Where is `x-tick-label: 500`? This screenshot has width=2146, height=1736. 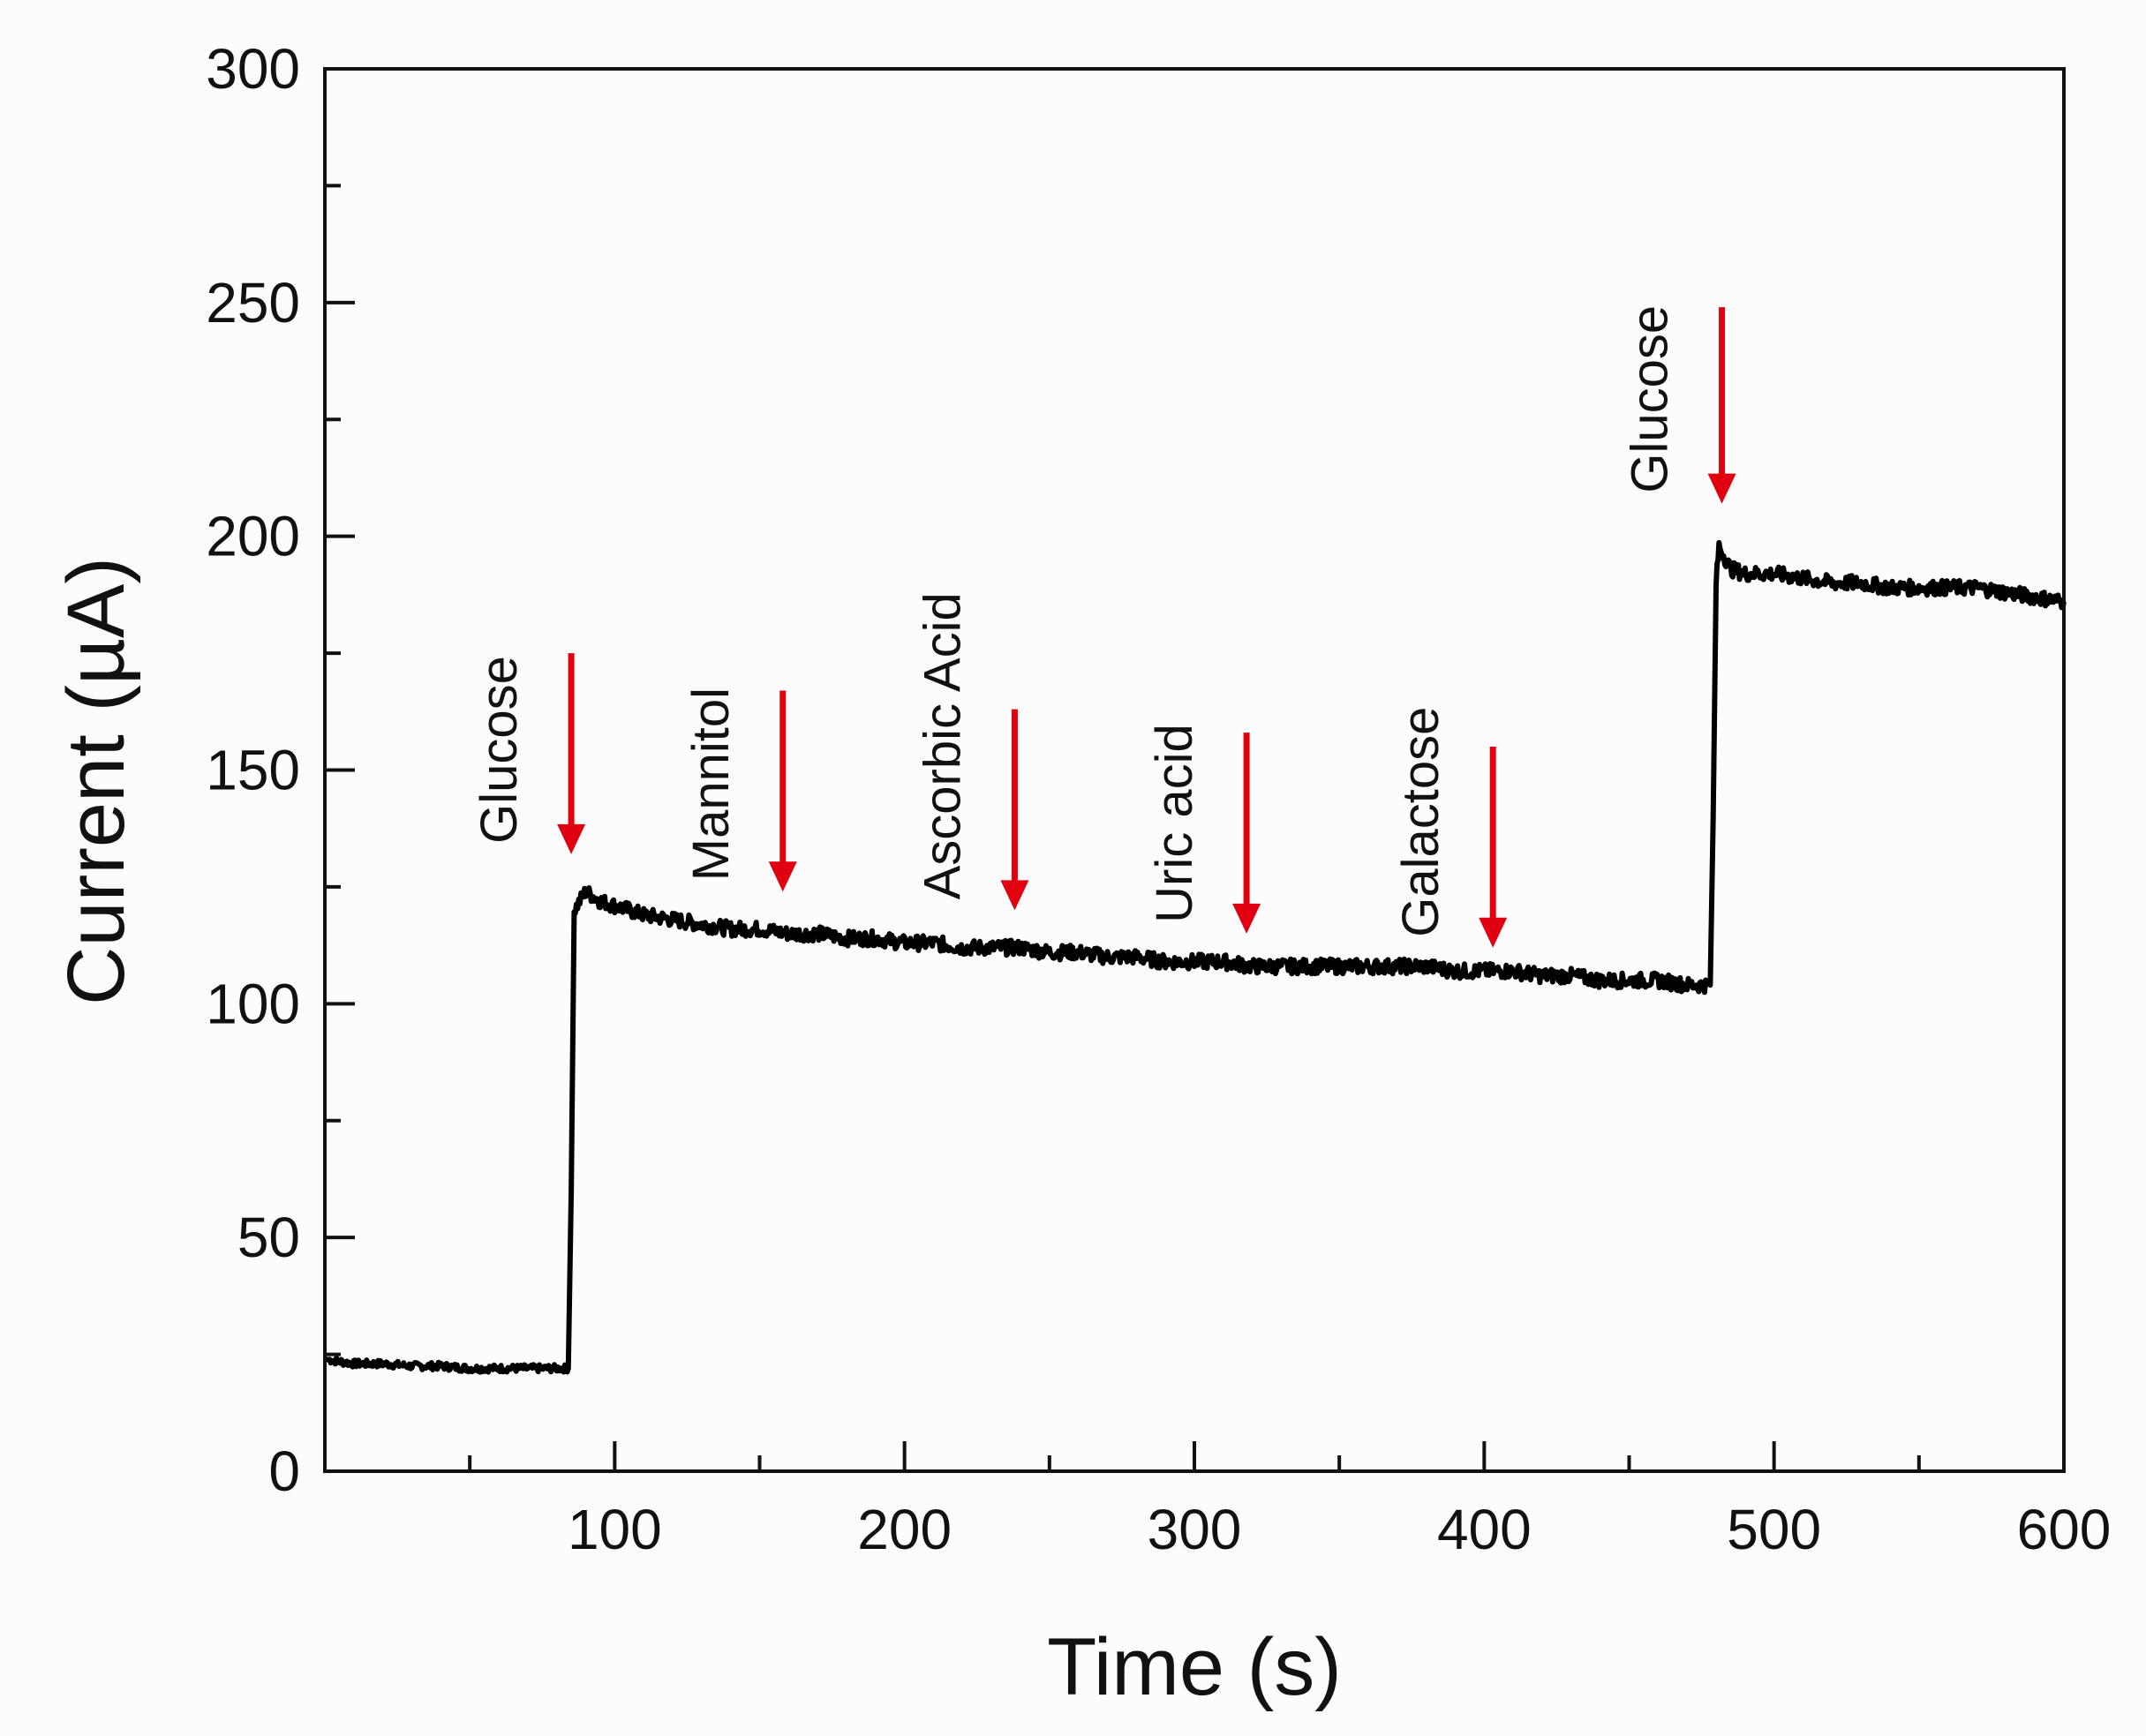 x-tick-label: 500 is located at coordinates (1774, 1529).